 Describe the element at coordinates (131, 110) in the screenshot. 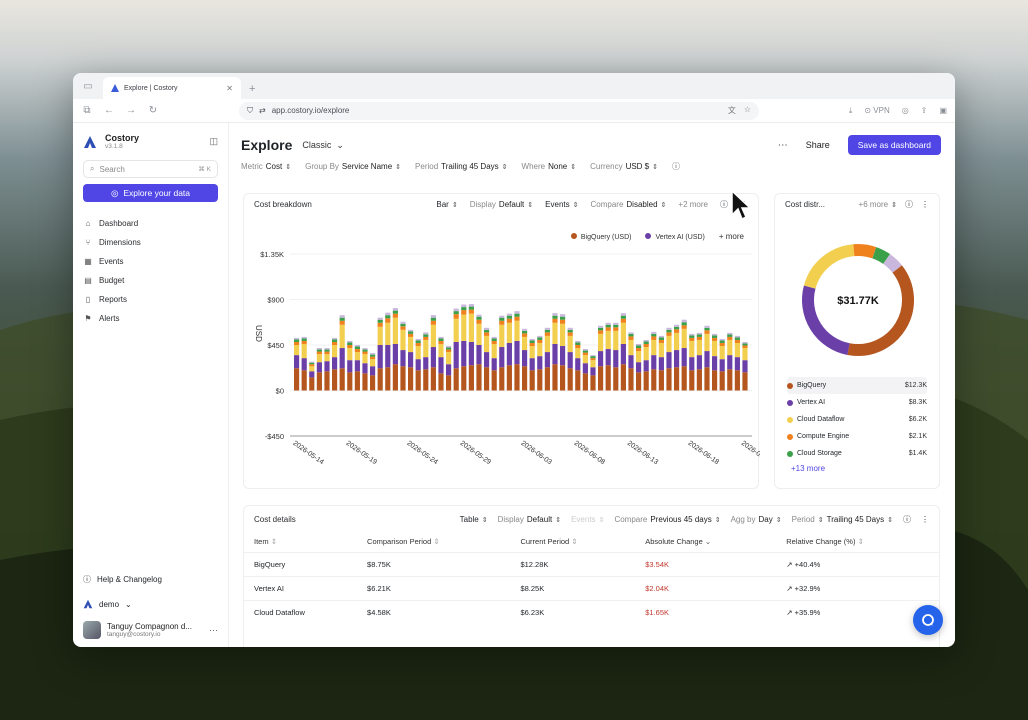

I see `forward-icon: →` at that location.